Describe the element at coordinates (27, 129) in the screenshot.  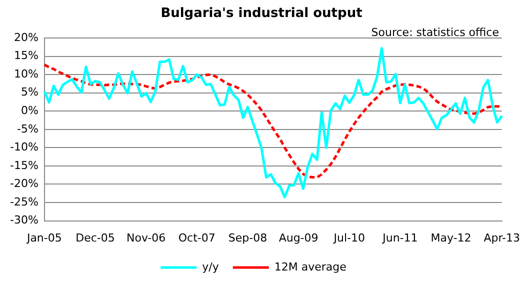
I see `y-tick-label: -5%` at that location.